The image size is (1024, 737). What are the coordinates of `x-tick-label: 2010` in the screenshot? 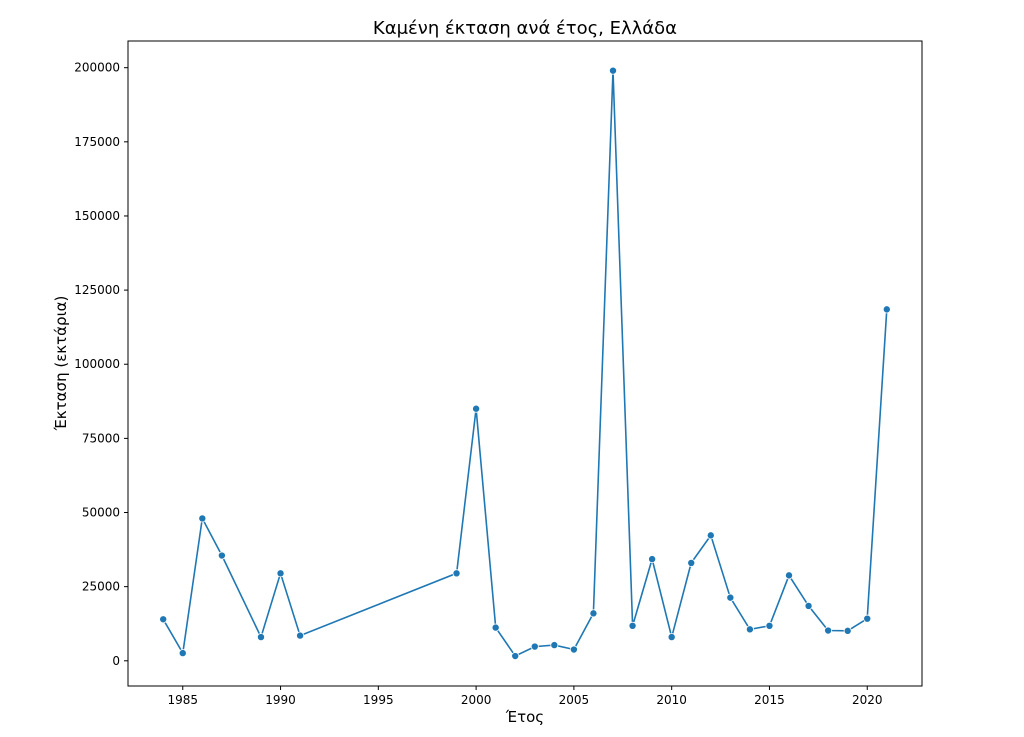 It's located at (671, 700).